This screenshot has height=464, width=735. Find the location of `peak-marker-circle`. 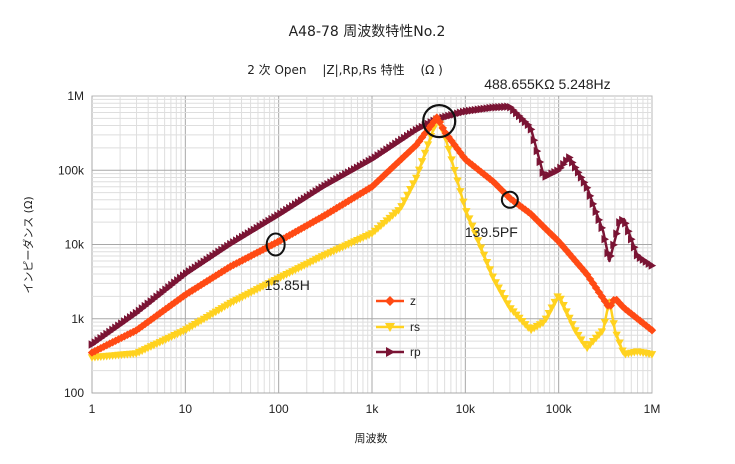

peak-marker-circle is located at coordinates (439, 121).